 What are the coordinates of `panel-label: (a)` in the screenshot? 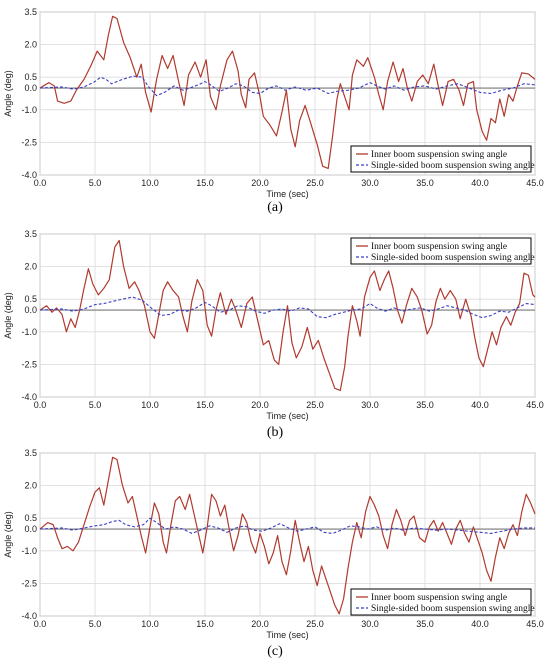 It's located at (275, 207).